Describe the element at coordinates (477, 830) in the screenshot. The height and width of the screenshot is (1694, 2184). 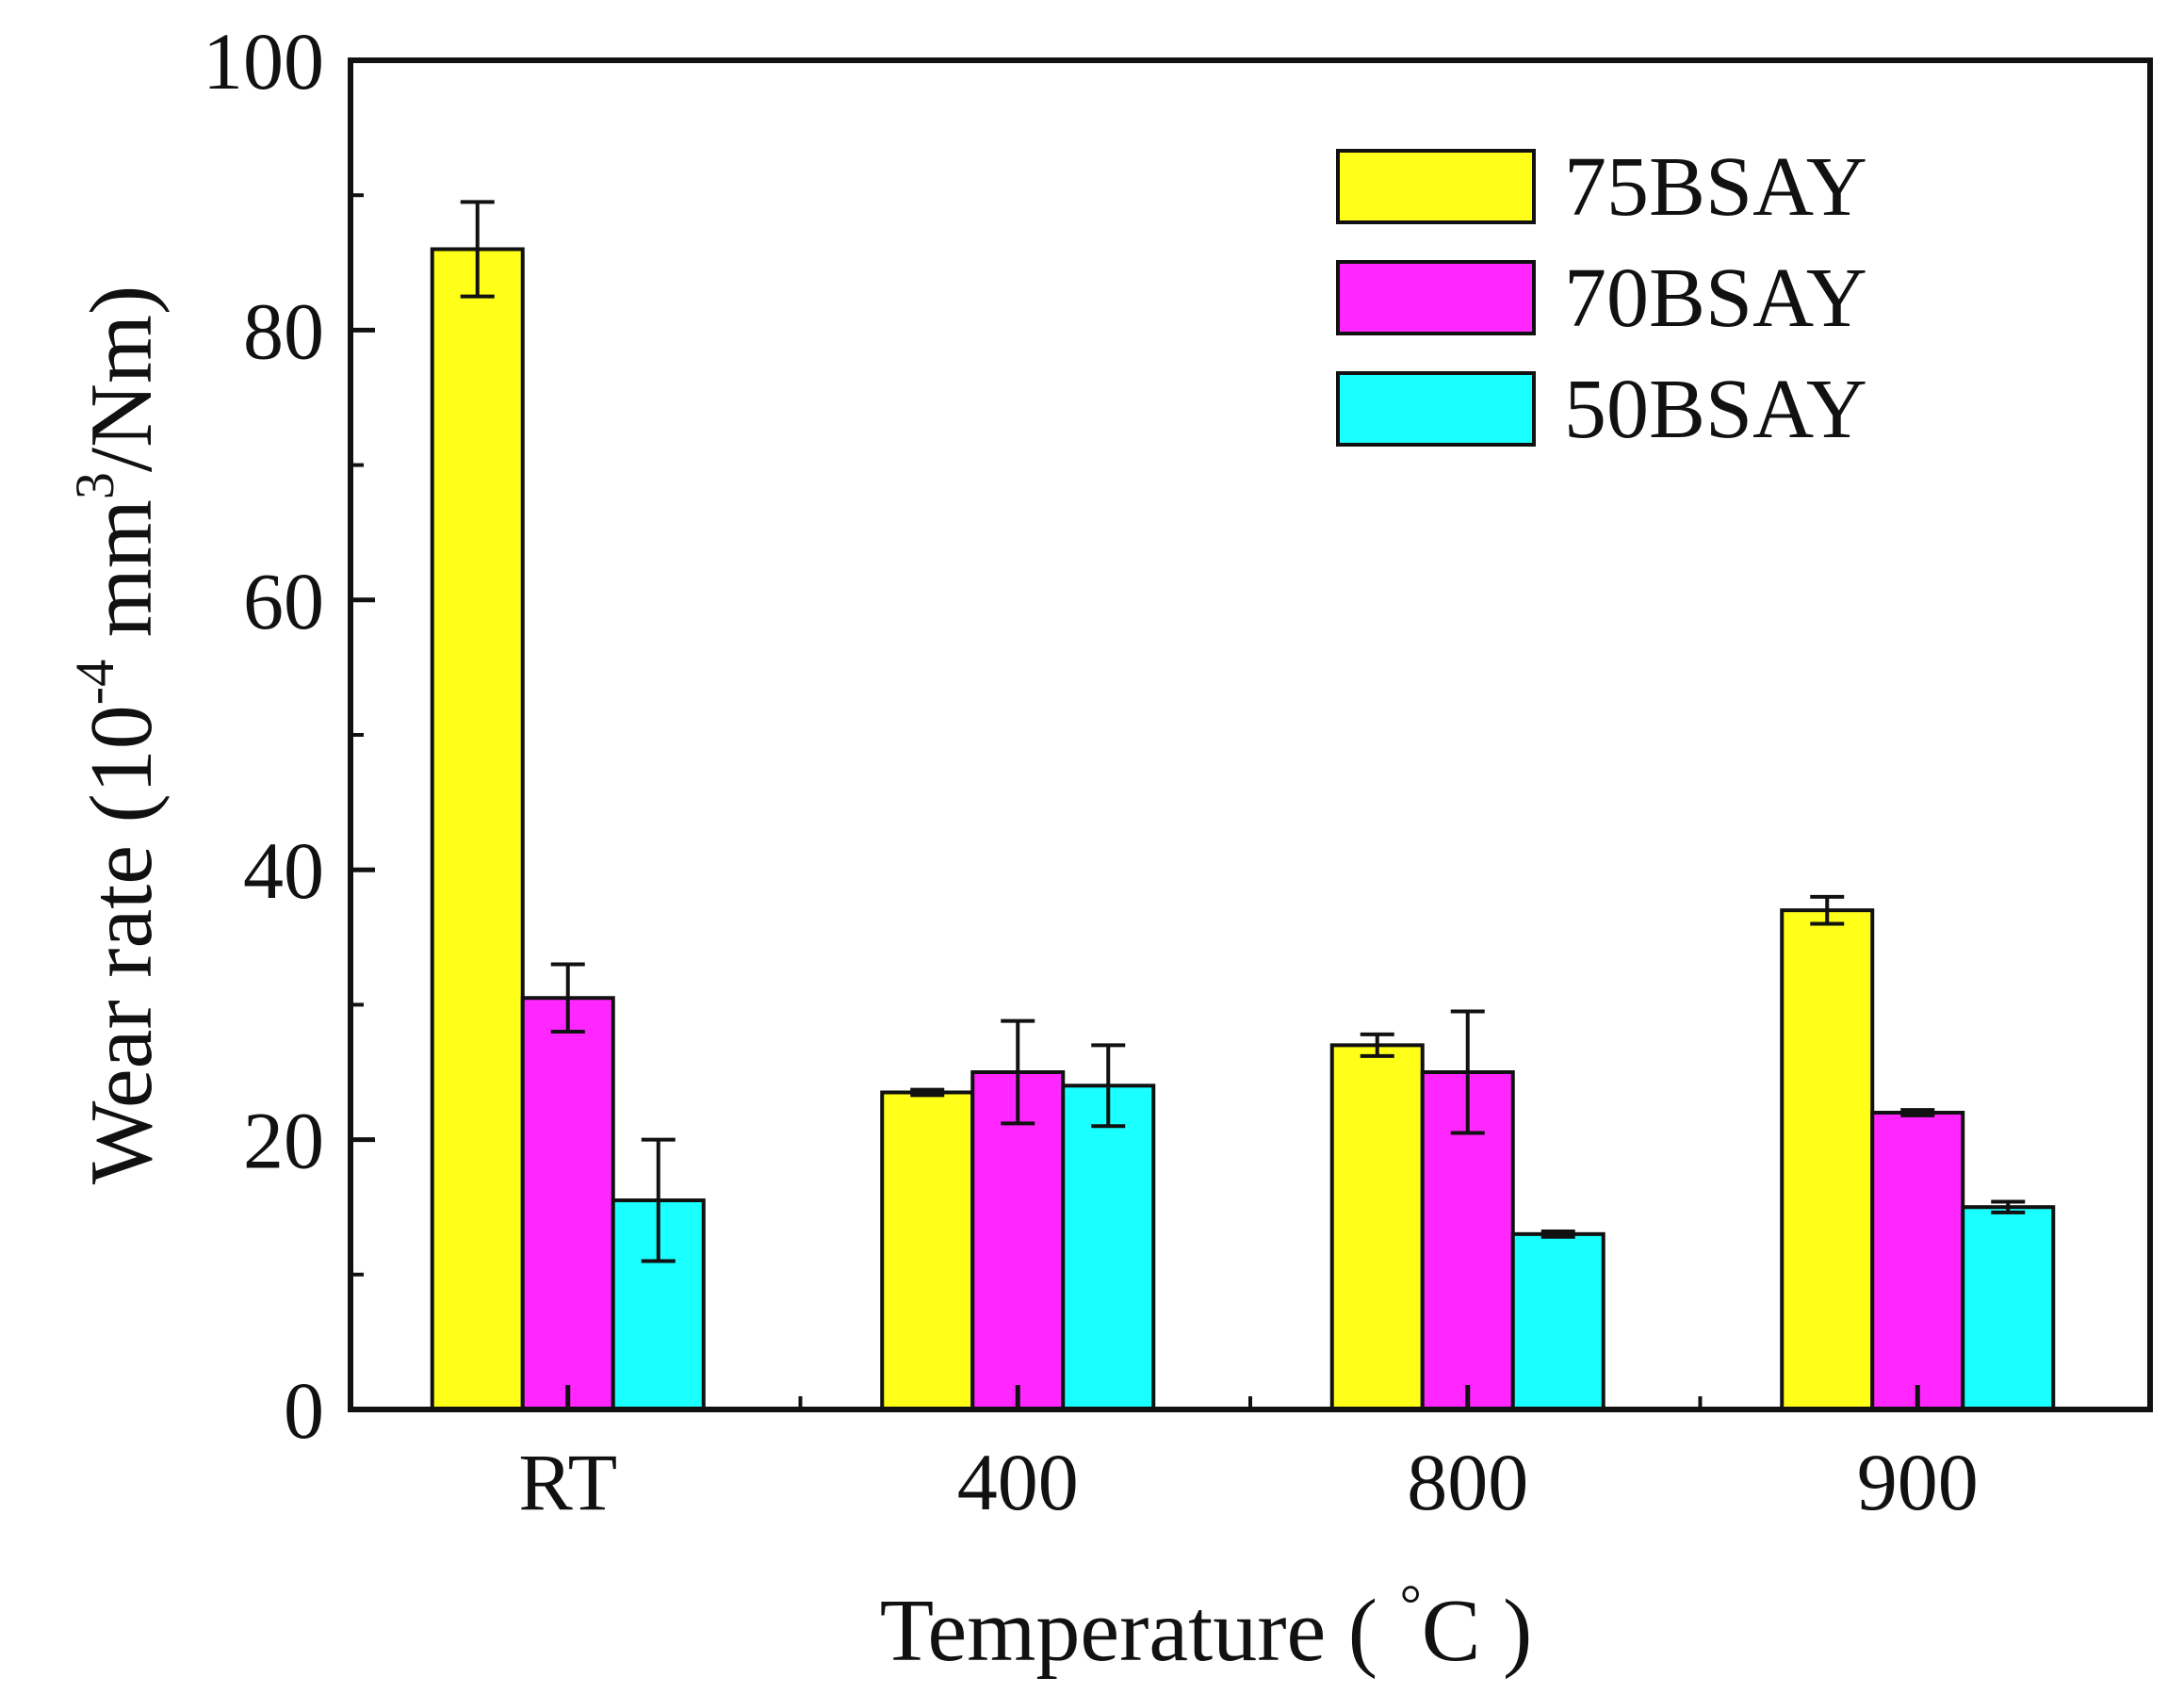
I see `bar-75bsay-rt` at that location.